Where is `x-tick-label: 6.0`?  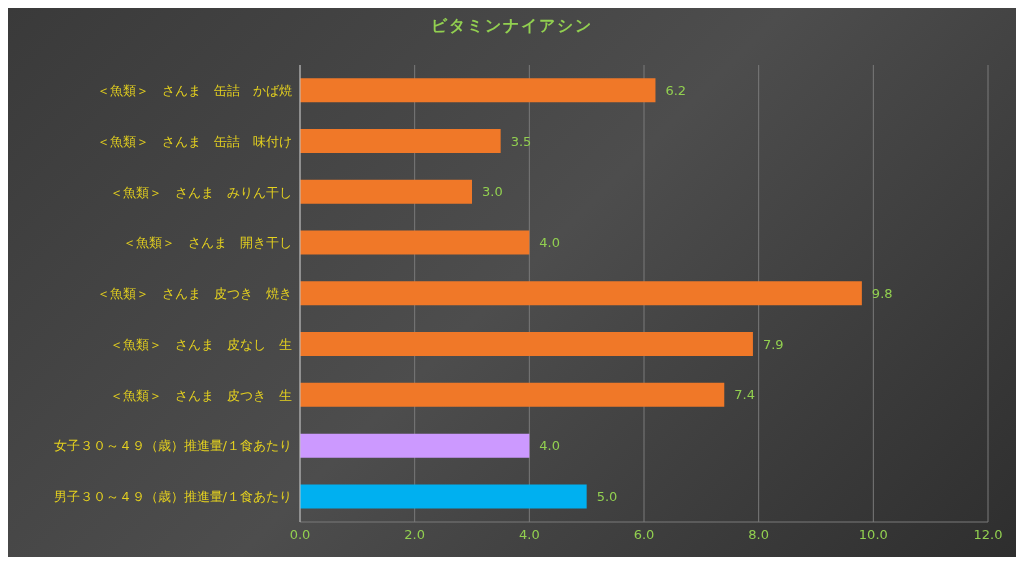
x-tick-label: 6.0 is located at coordinates (644, 535).